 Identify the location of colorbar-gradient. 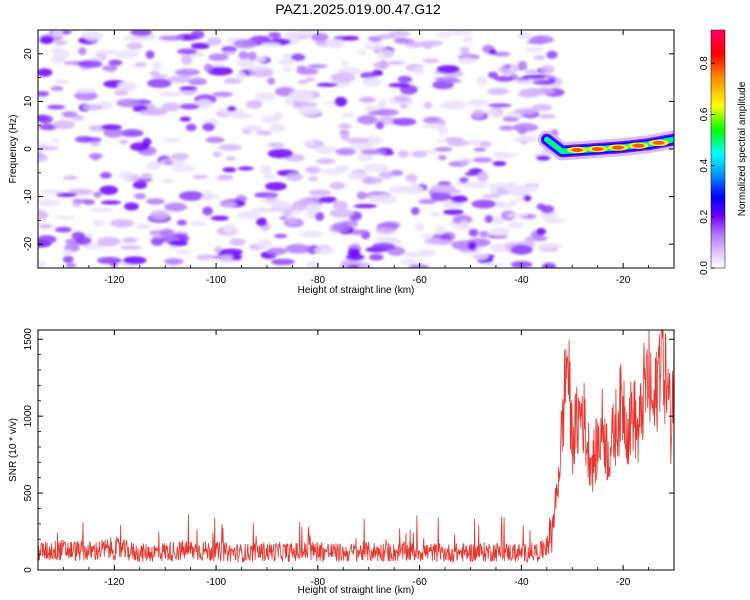
(718, 149).